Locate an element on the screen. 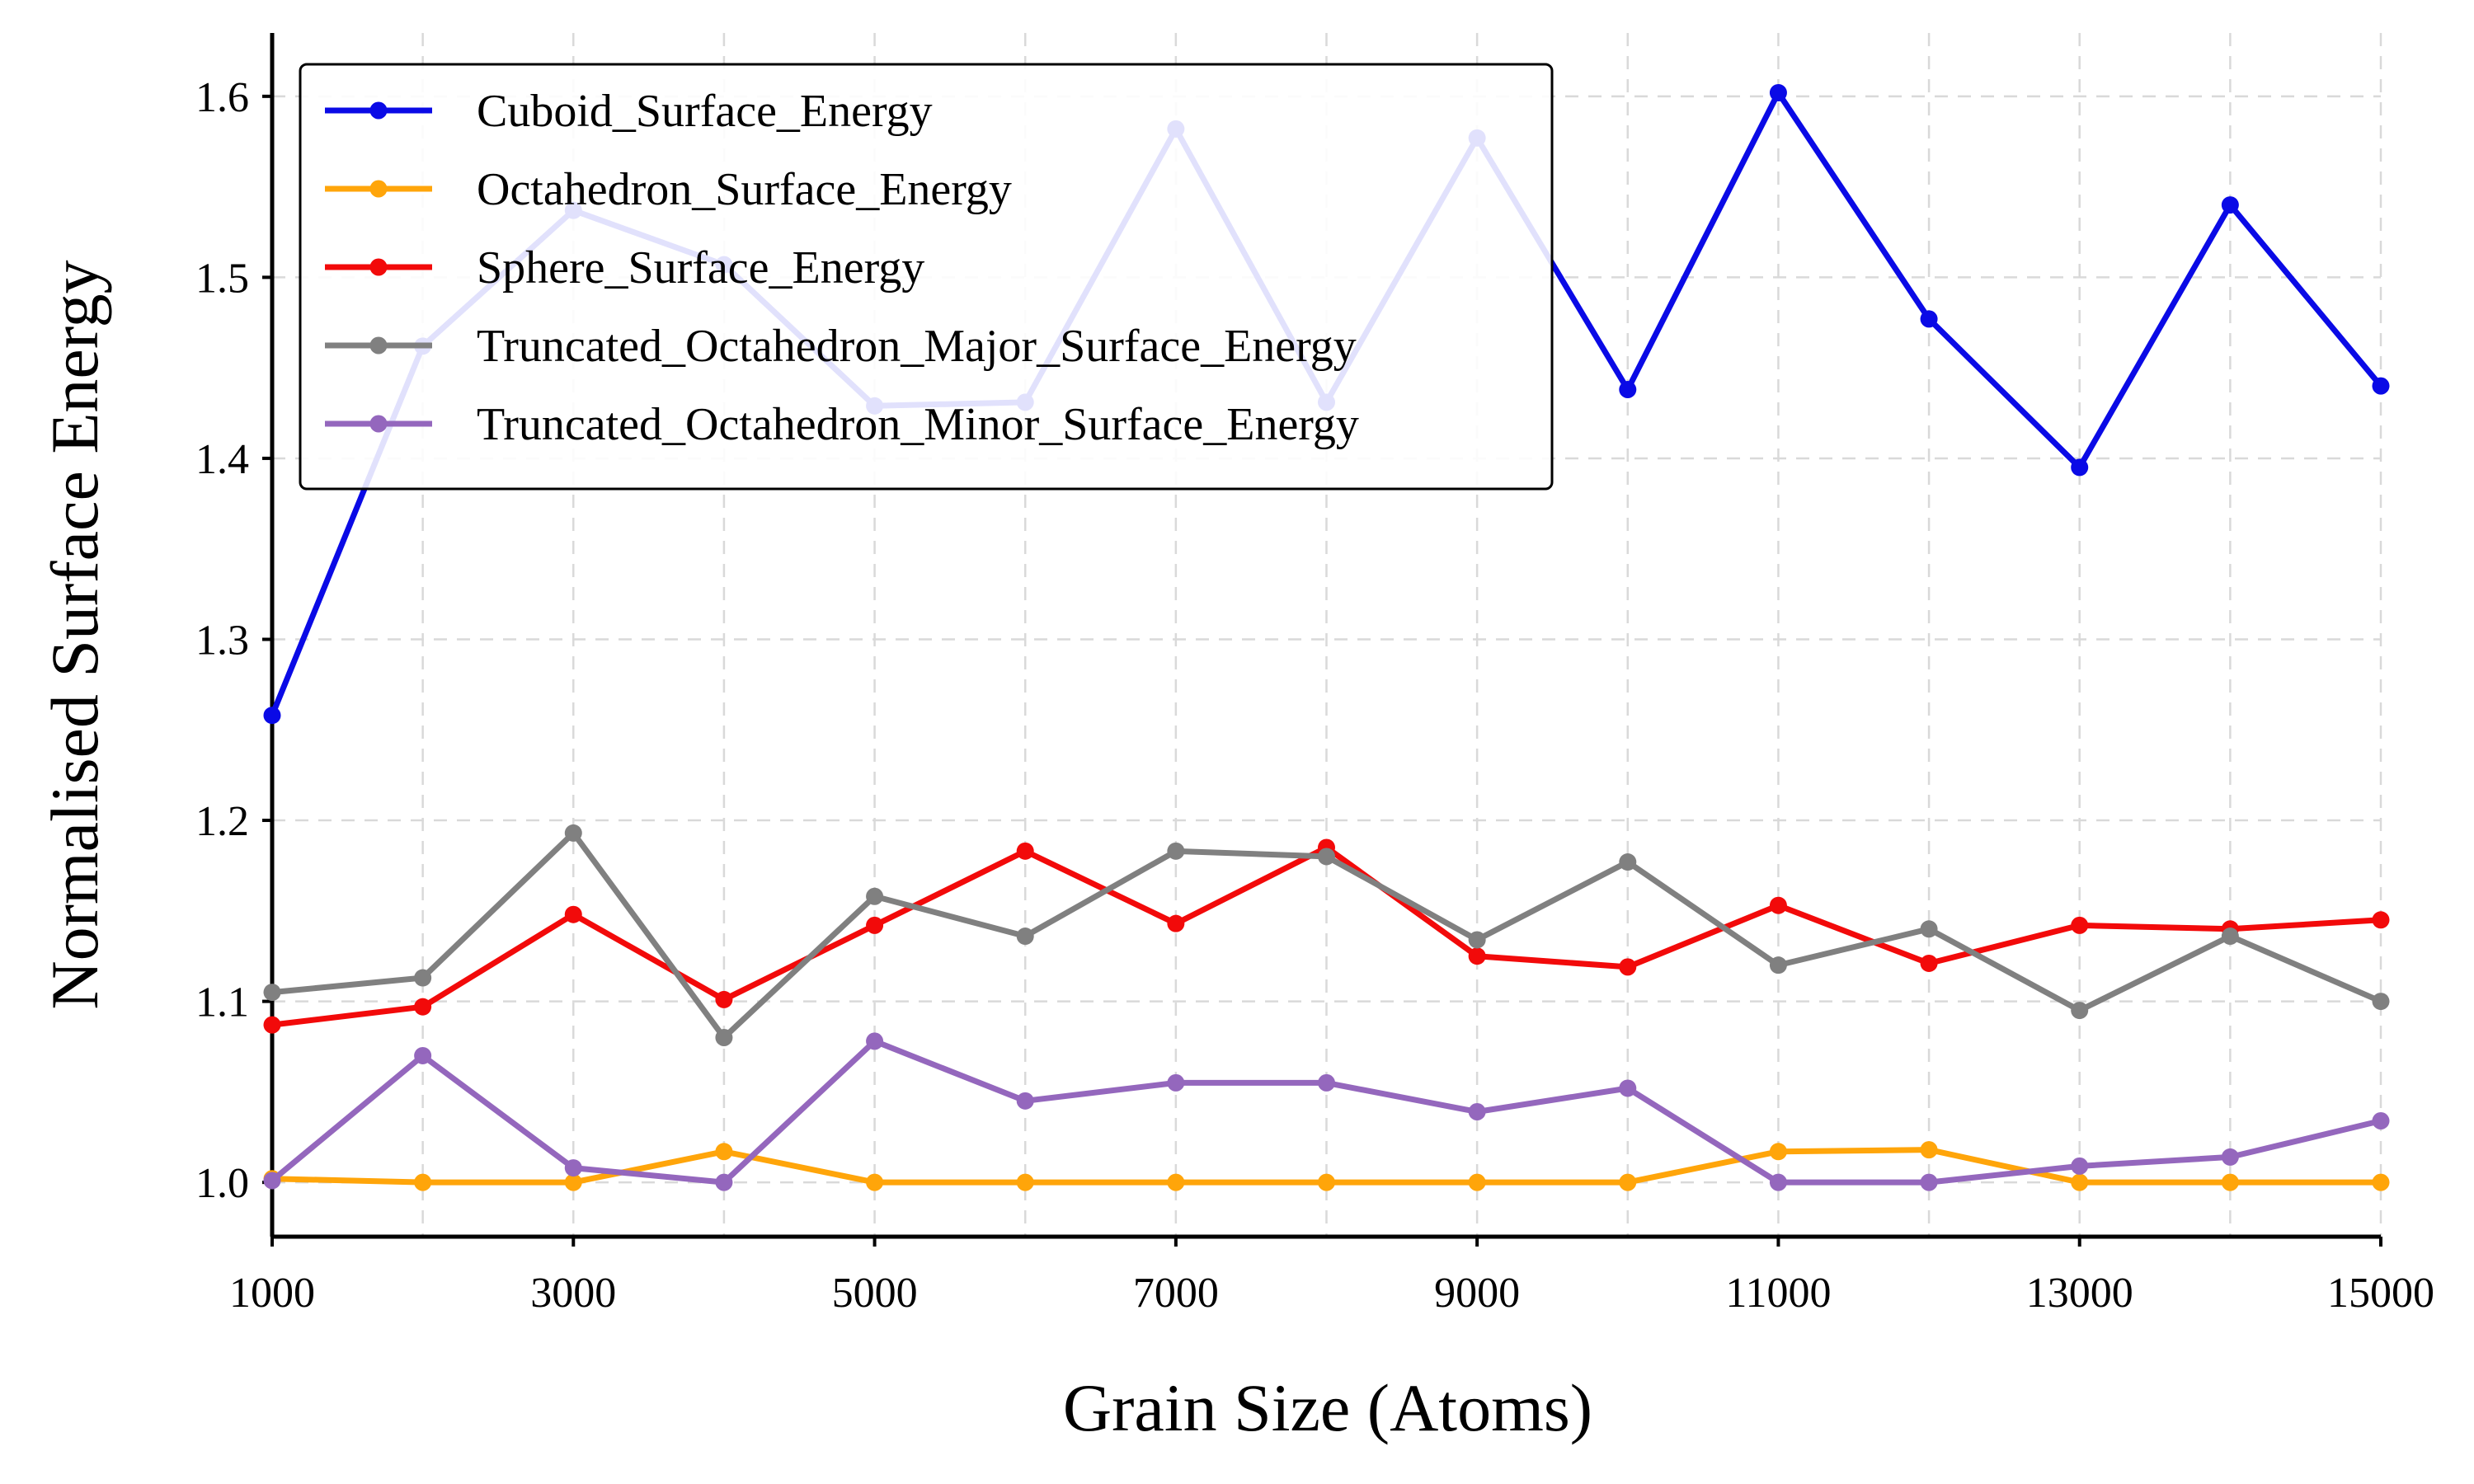  y-tick-label: 1.4 is located at coordinates (222, 459).